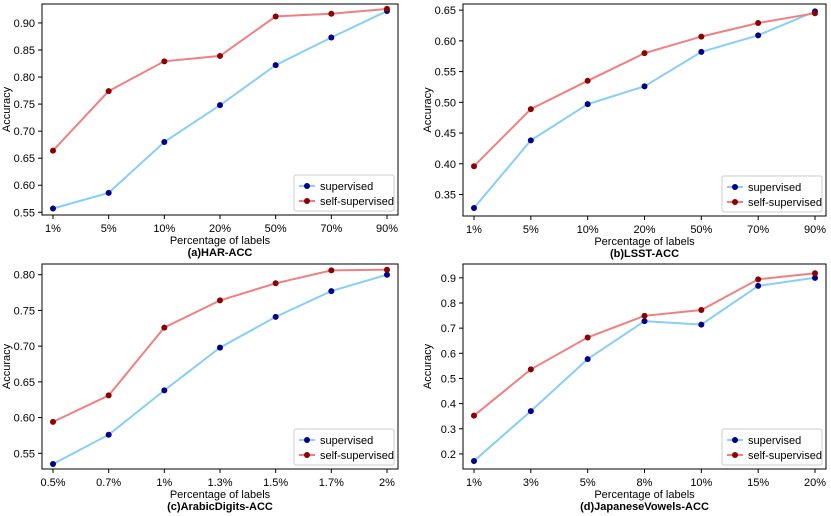  Describe the element at coordinates (448, 379) in the screenshot. I see `y-tick-label: 0.5` at that location.